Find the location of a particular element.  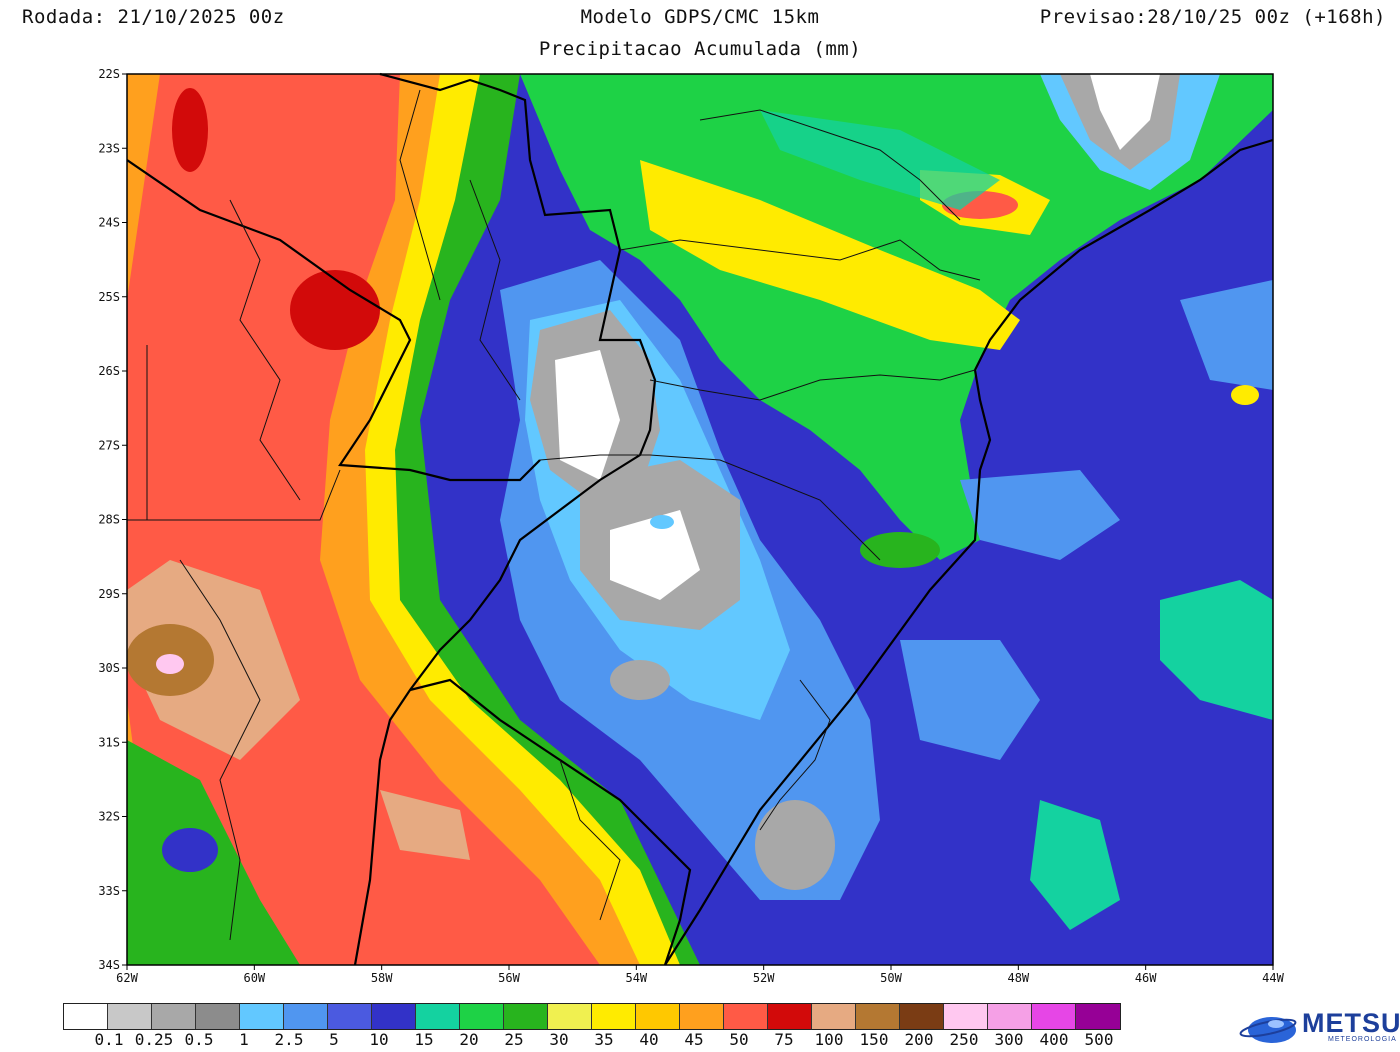

color-scale-label: 250 is located at coordinates (964, 1039).